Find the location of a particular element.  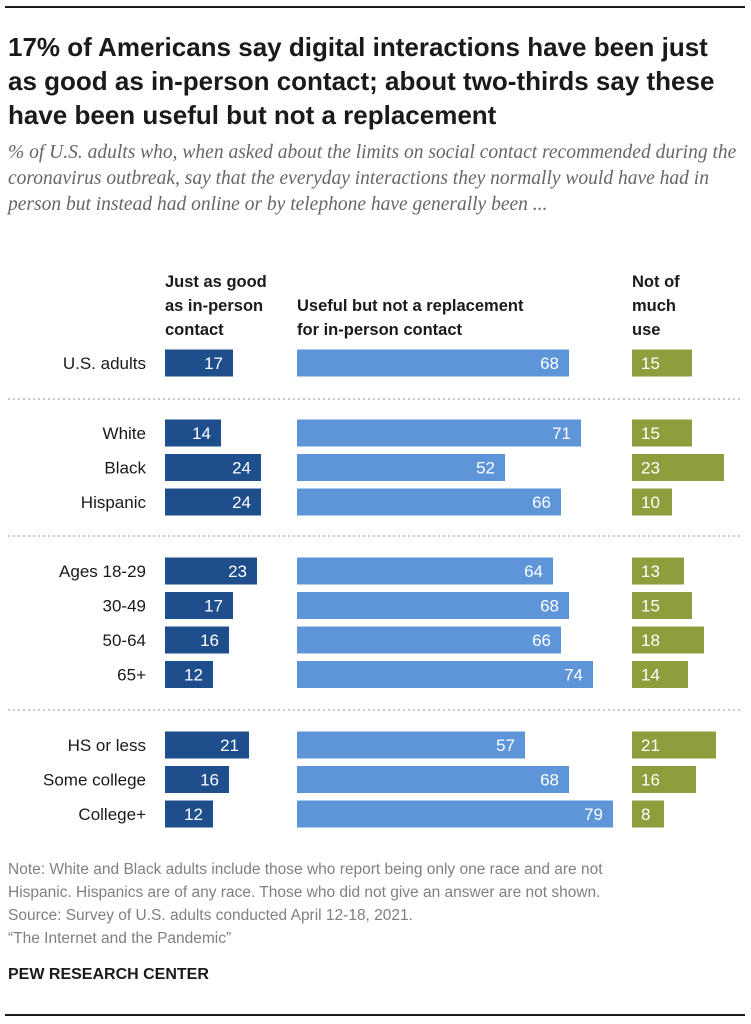

data-label-useful: 71 is located at coordinates (561, 433).